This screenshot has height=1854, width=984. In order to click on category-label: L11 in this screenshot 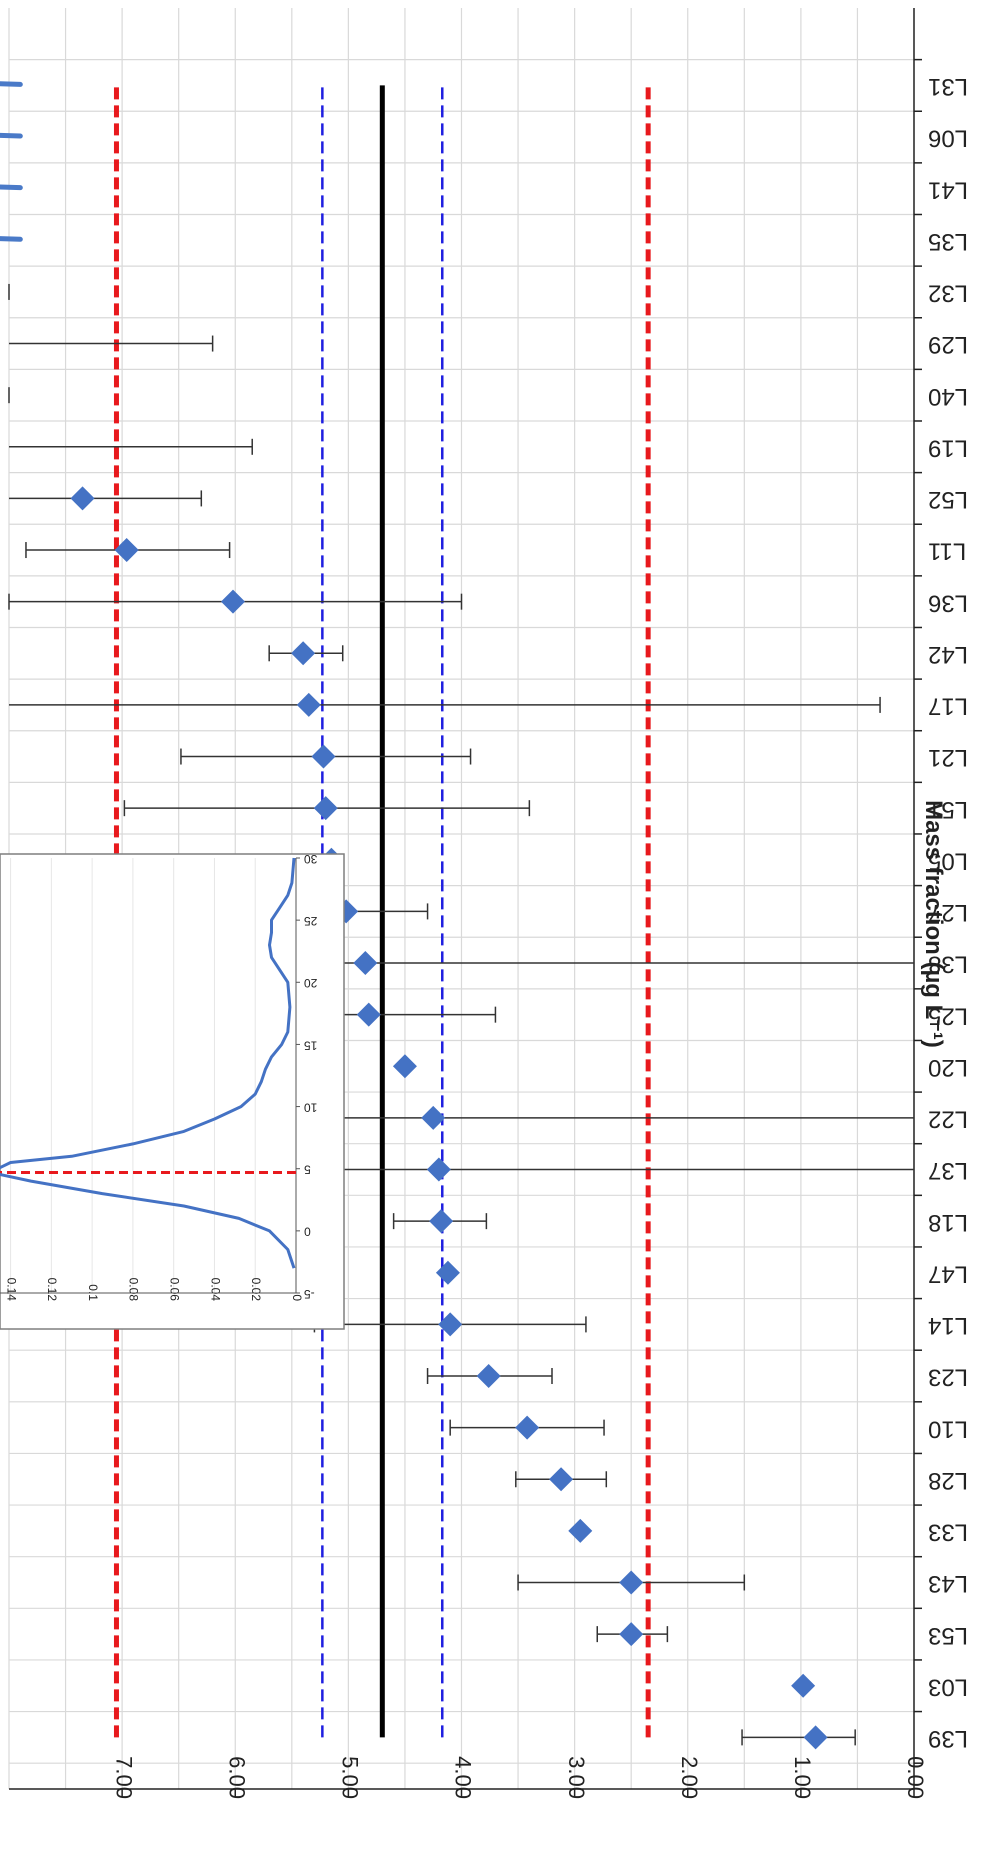, I will do `click(947, 551)`.